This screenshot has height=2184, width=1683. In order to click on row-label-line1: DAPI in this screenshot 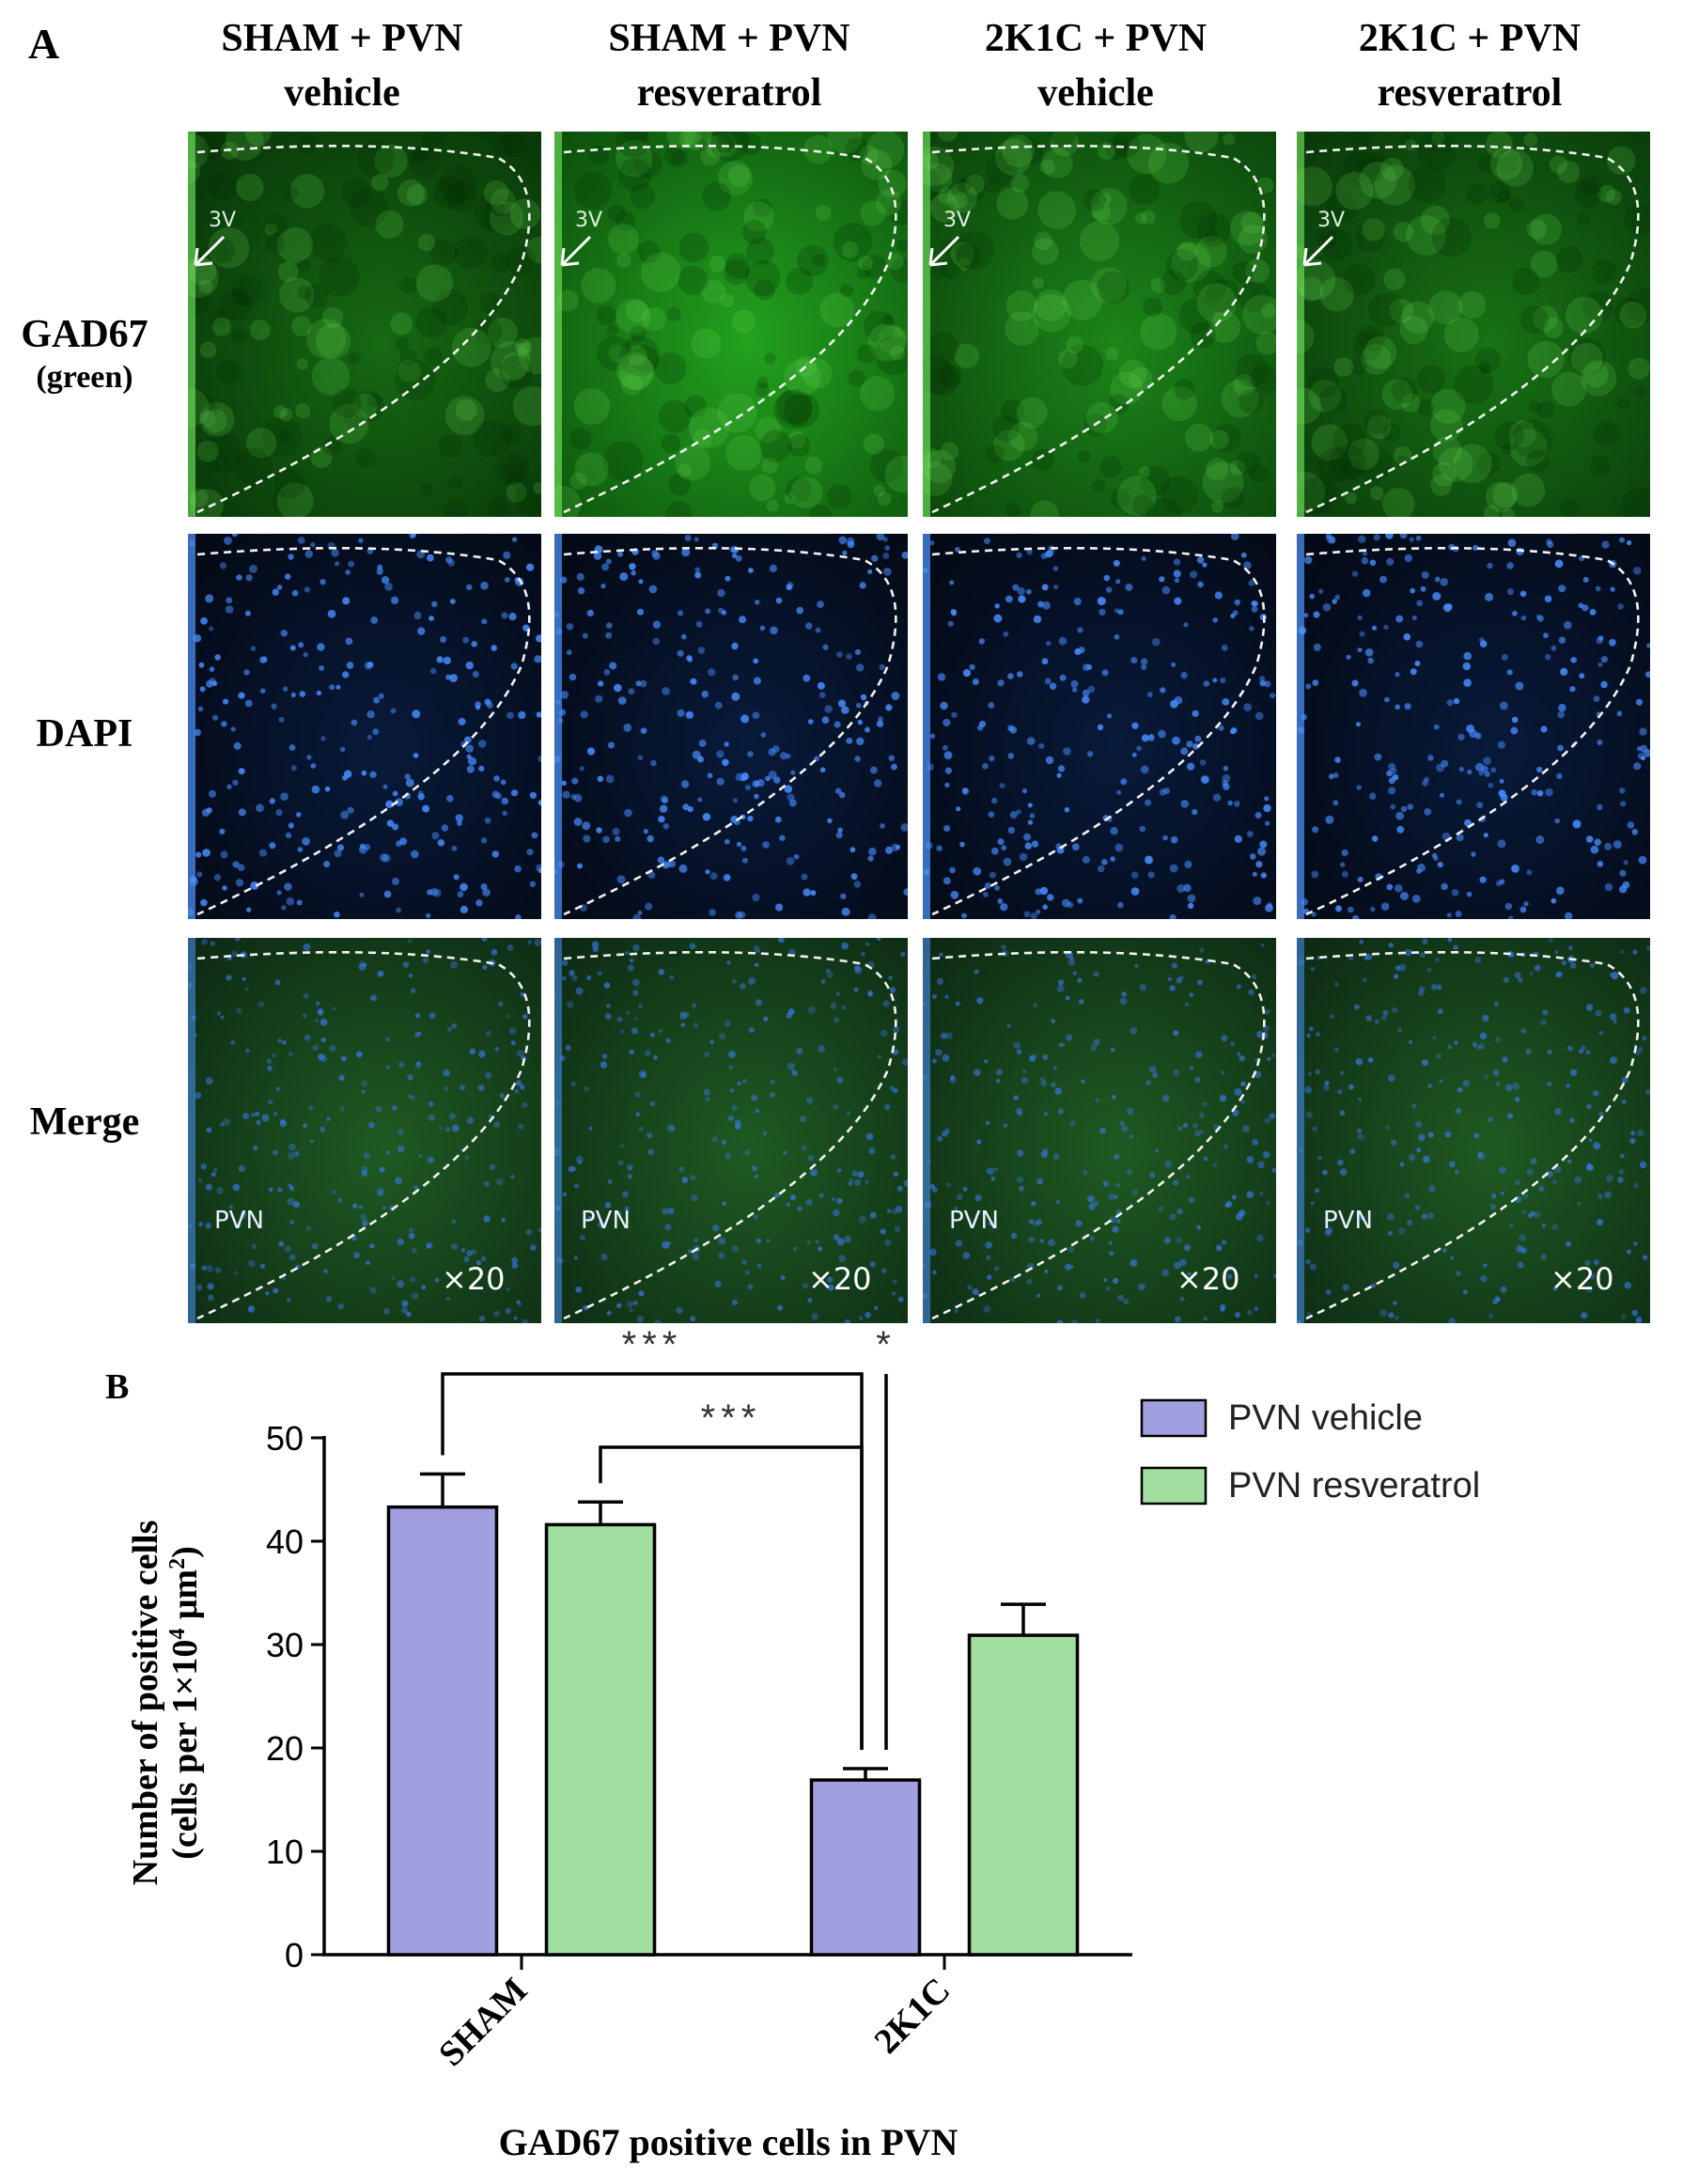, I will do `click(84, 734)`.